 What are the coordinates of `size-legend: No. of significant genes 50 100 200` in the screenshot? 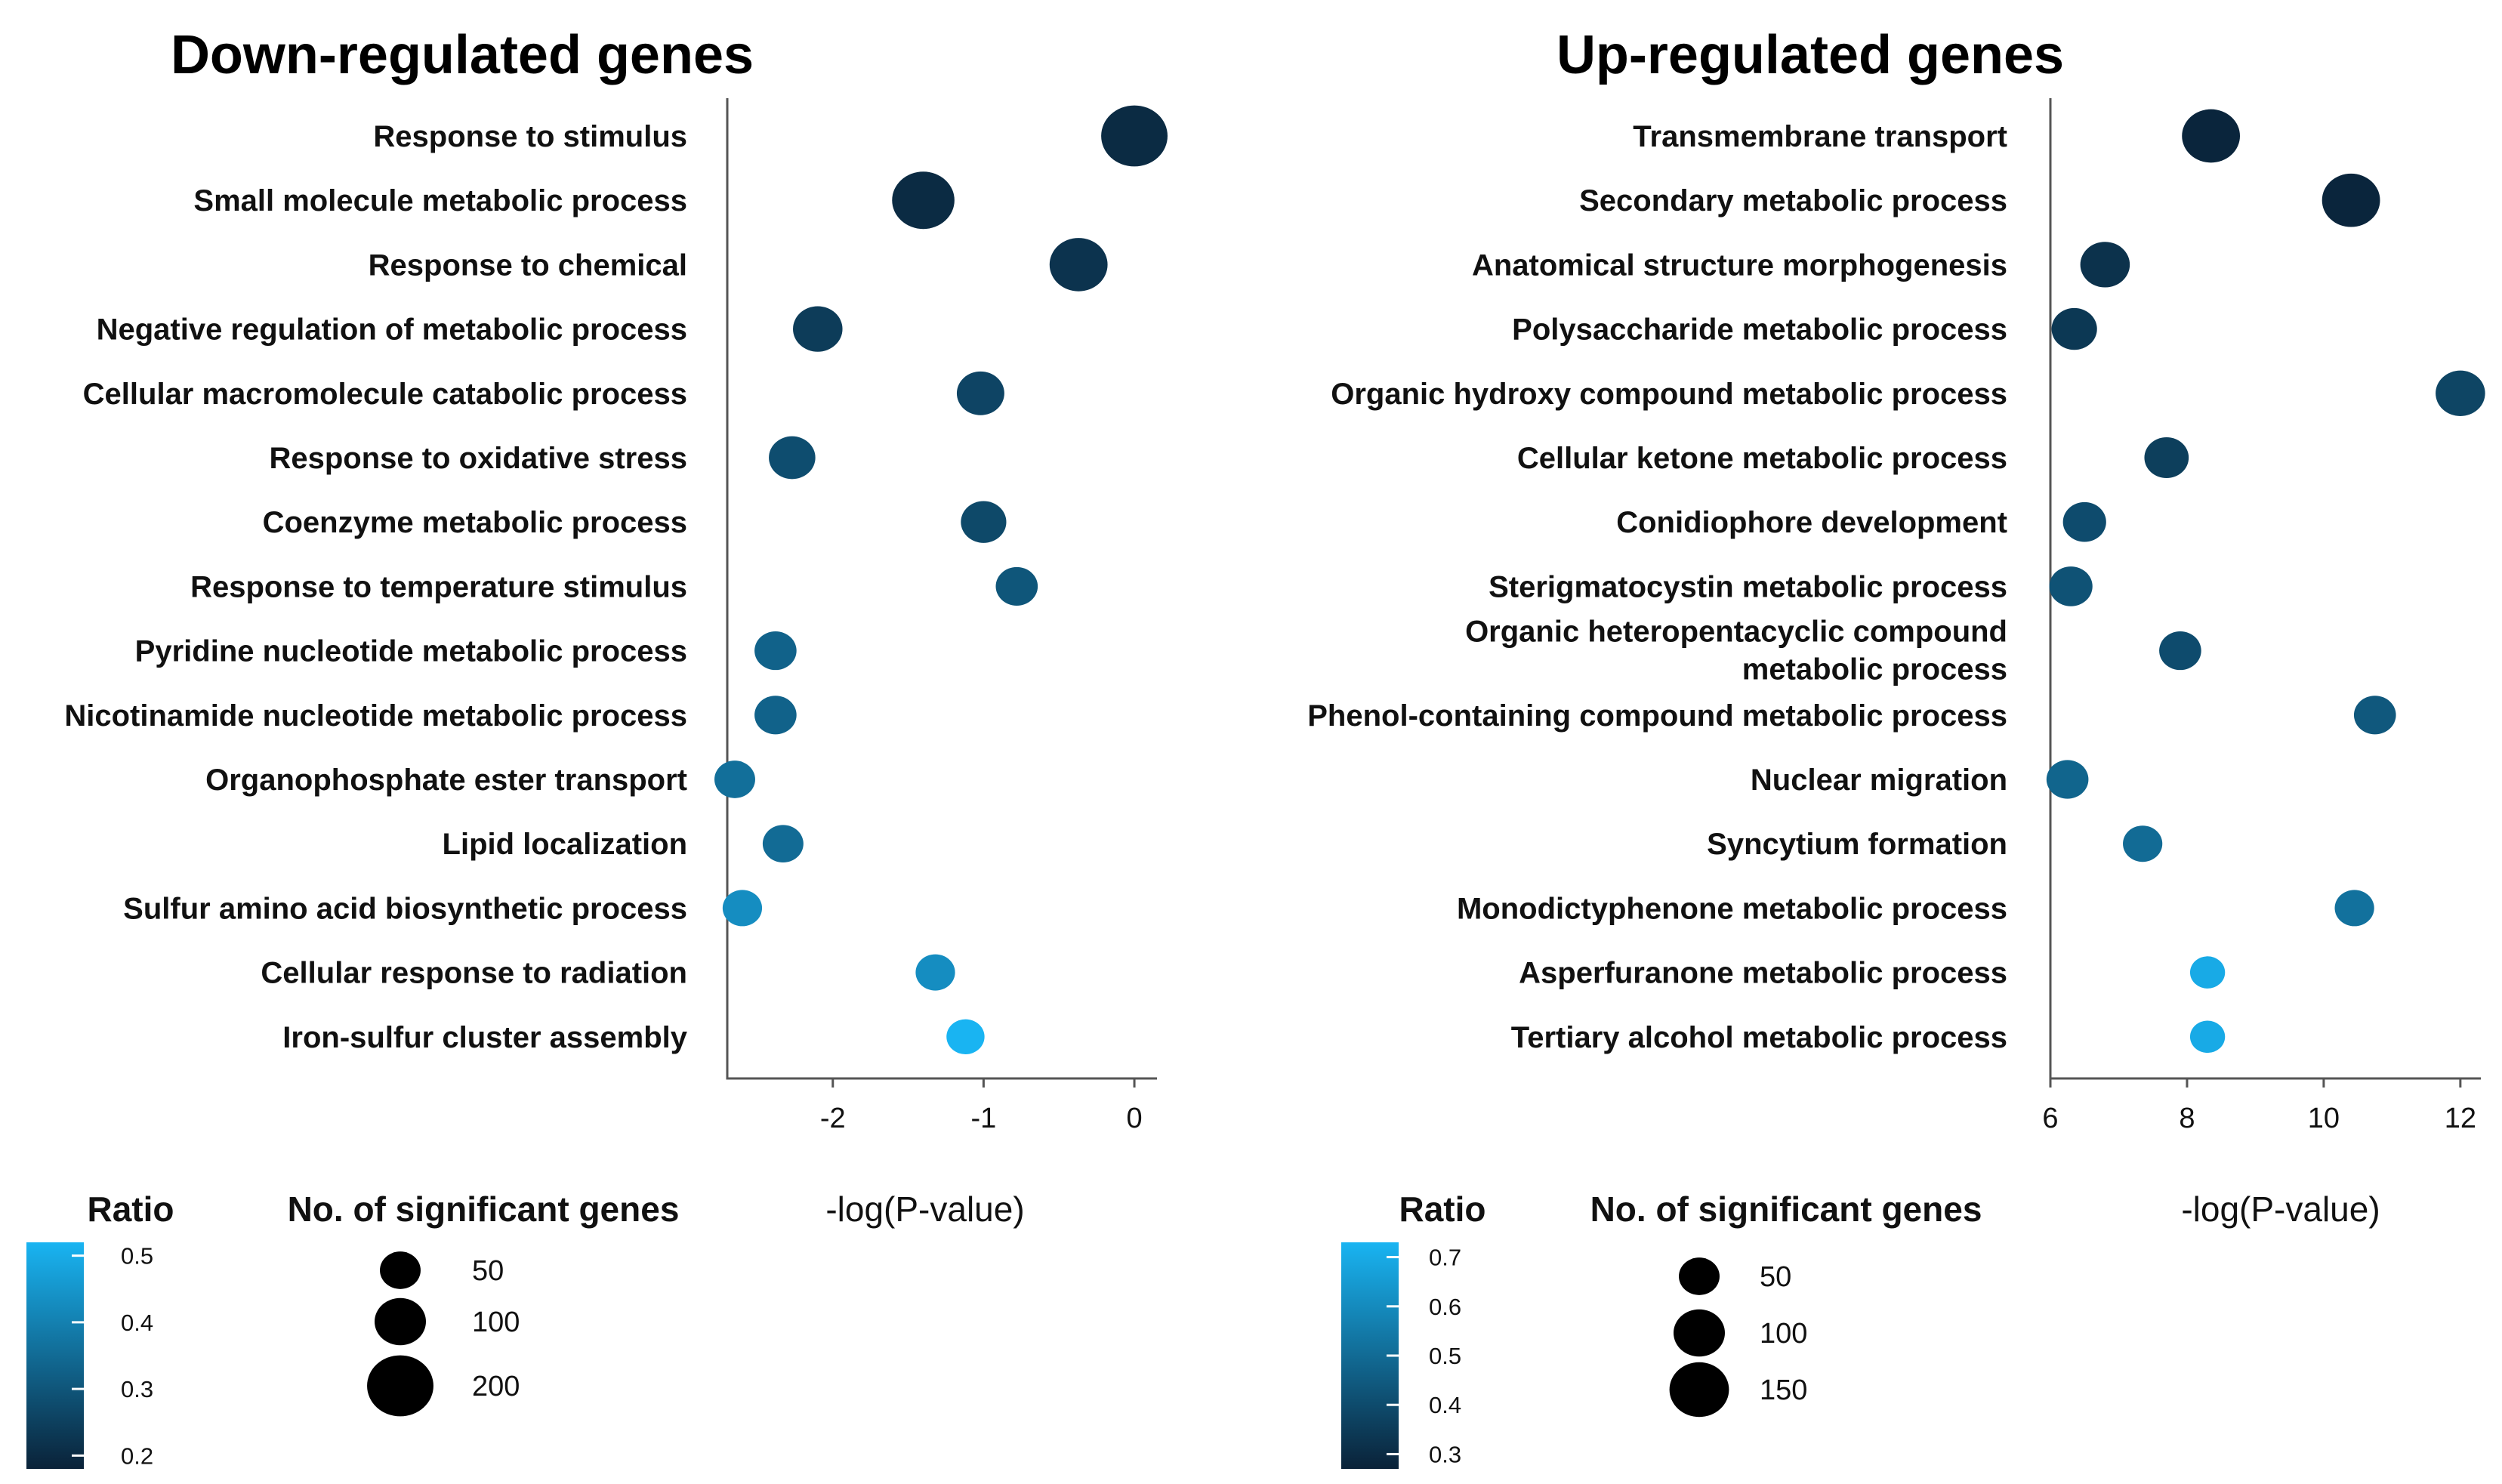 It's located at (484, 1303).